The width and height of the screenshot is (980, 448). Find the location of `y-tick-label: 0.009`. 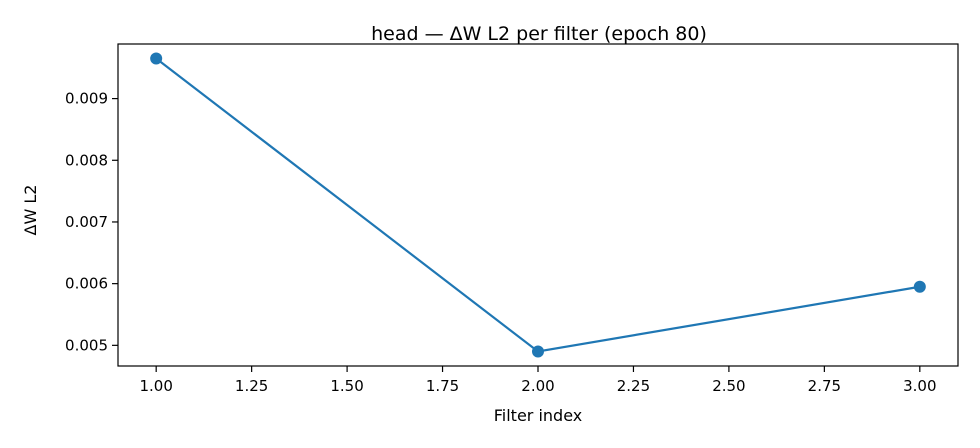

y-tick-label: 0.009 is located at coordinates (86, 99).